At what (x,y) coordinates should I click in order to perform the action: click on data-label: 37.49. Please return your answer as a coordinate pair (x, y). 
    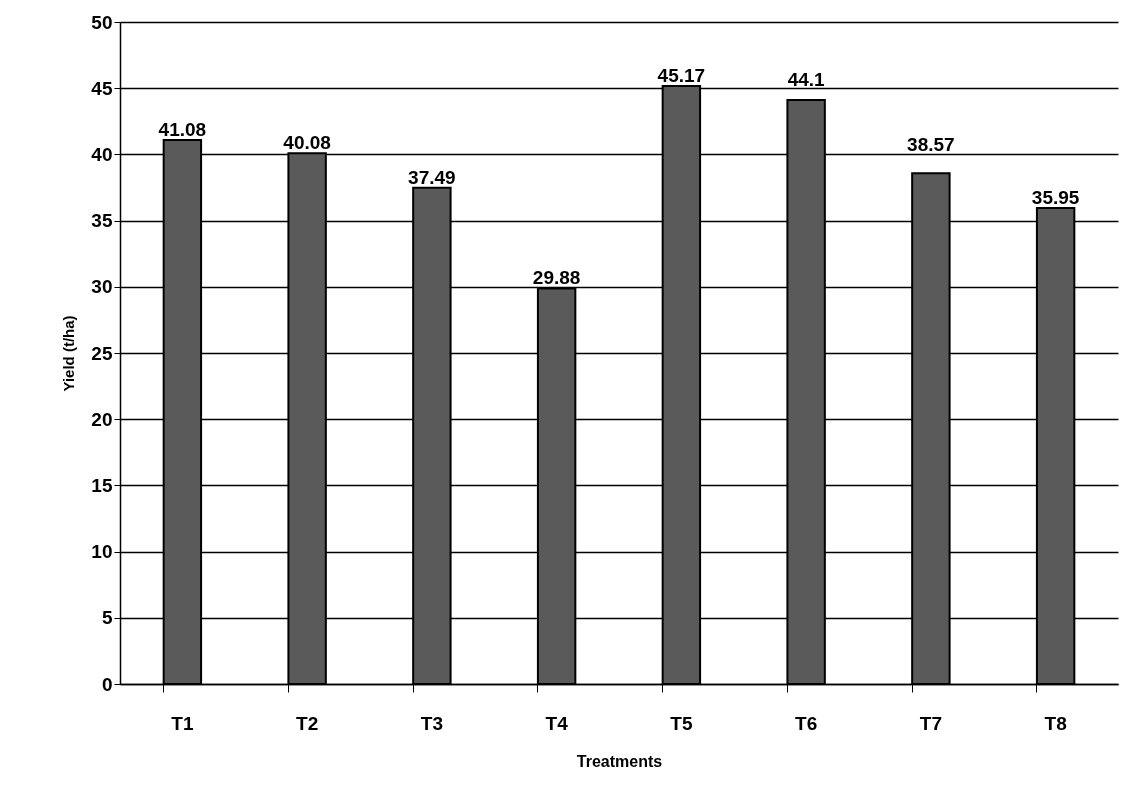
    Looking at the image, I should click on (432, 177).